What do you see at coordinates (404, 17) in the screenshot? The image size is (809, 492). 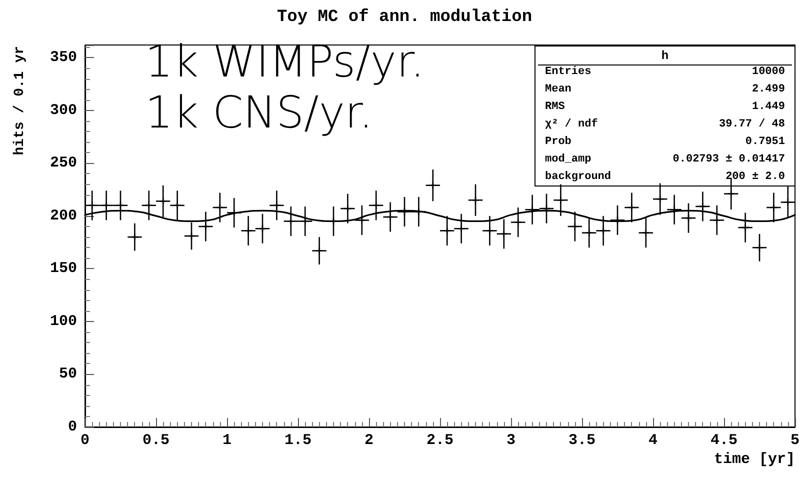 I see `chart-title: Toy MC of ann. modulation` at bounding box center [404, 17].